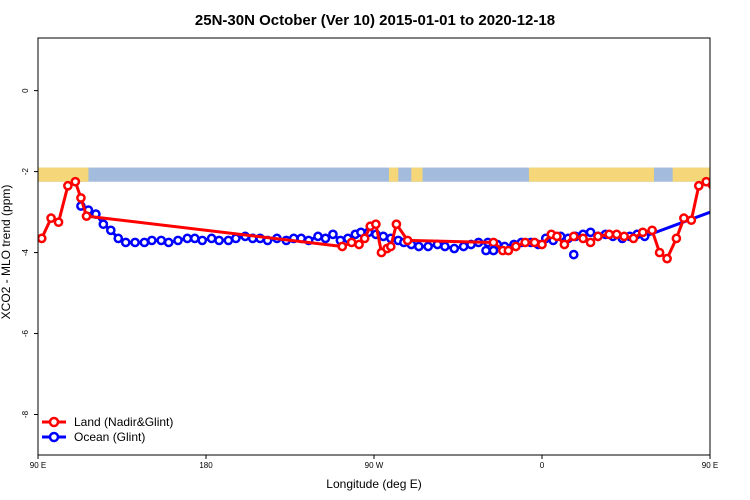  Describe the element at coordinates (54, 422) in the screenshot. I see `legend-marker-land` at that location.